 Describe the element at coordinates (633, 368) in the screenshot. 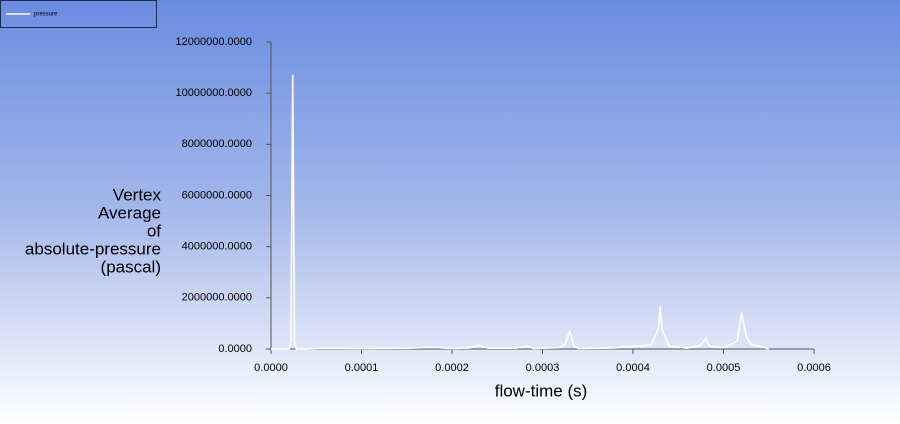

I see `x-tick-label: 0.0004` at that location.